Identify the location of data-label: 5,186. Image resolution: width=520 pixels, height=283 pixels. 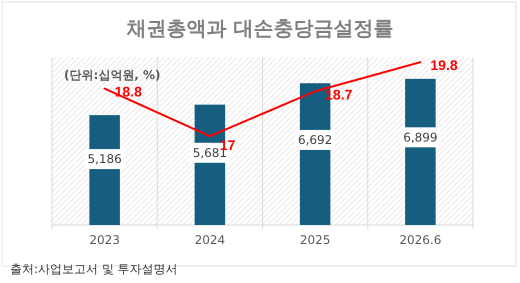
(104, 159).